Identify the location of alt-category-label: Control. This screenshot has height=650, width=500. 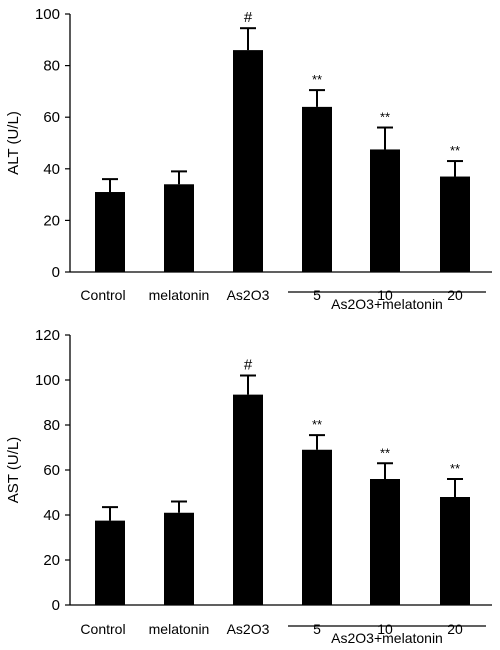
(102, 295).